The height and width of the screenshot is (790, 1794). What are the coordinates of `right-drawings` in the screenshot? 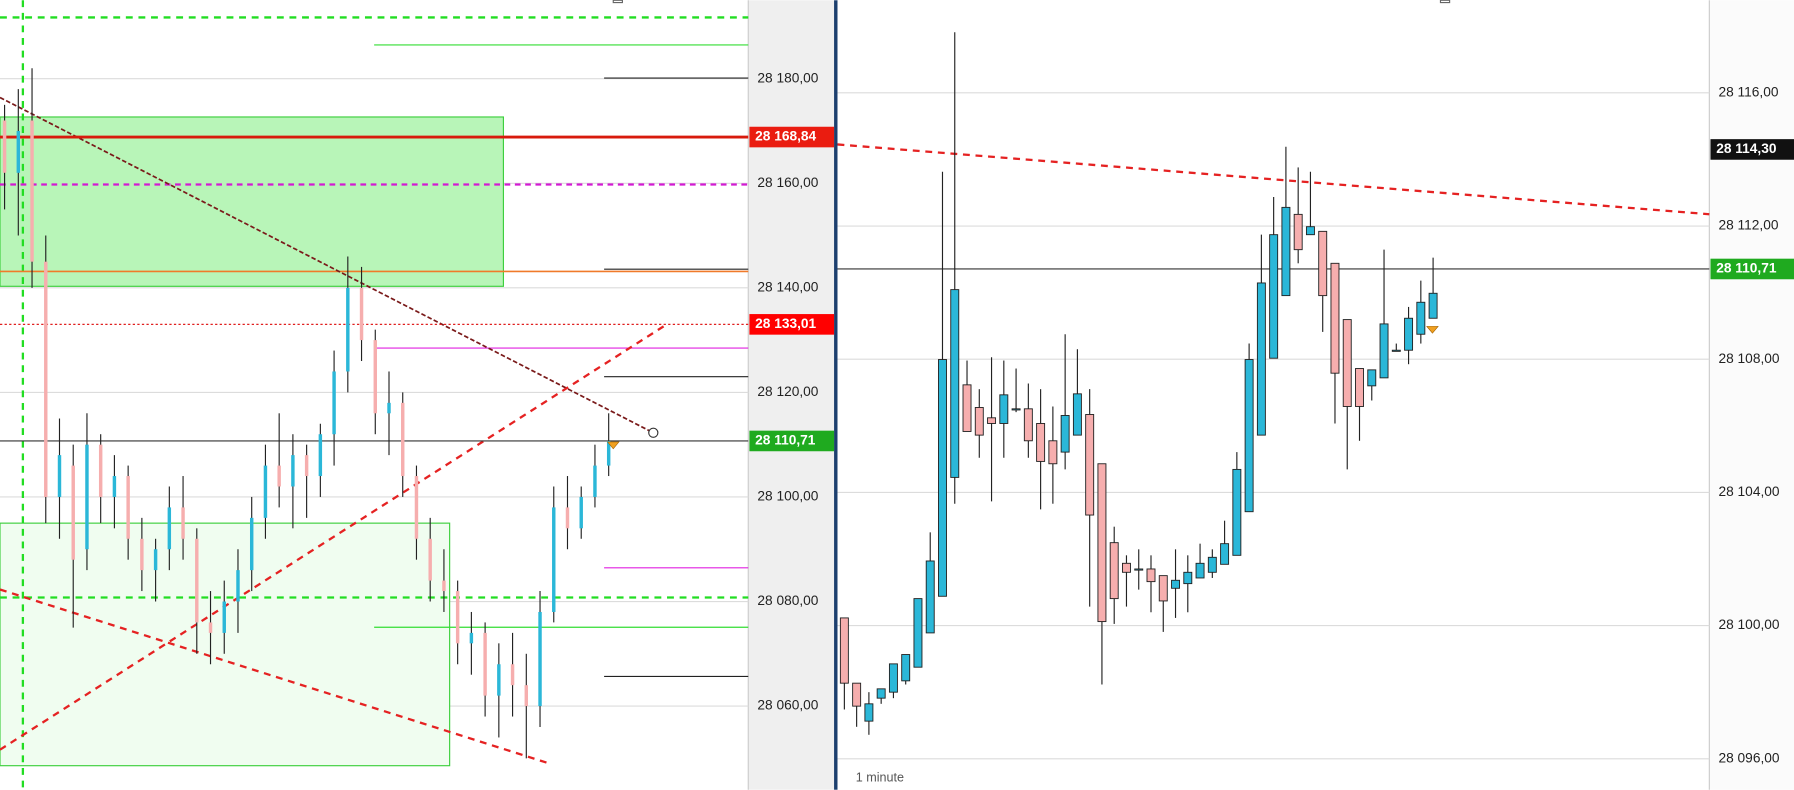 It's located at (1273, 108).